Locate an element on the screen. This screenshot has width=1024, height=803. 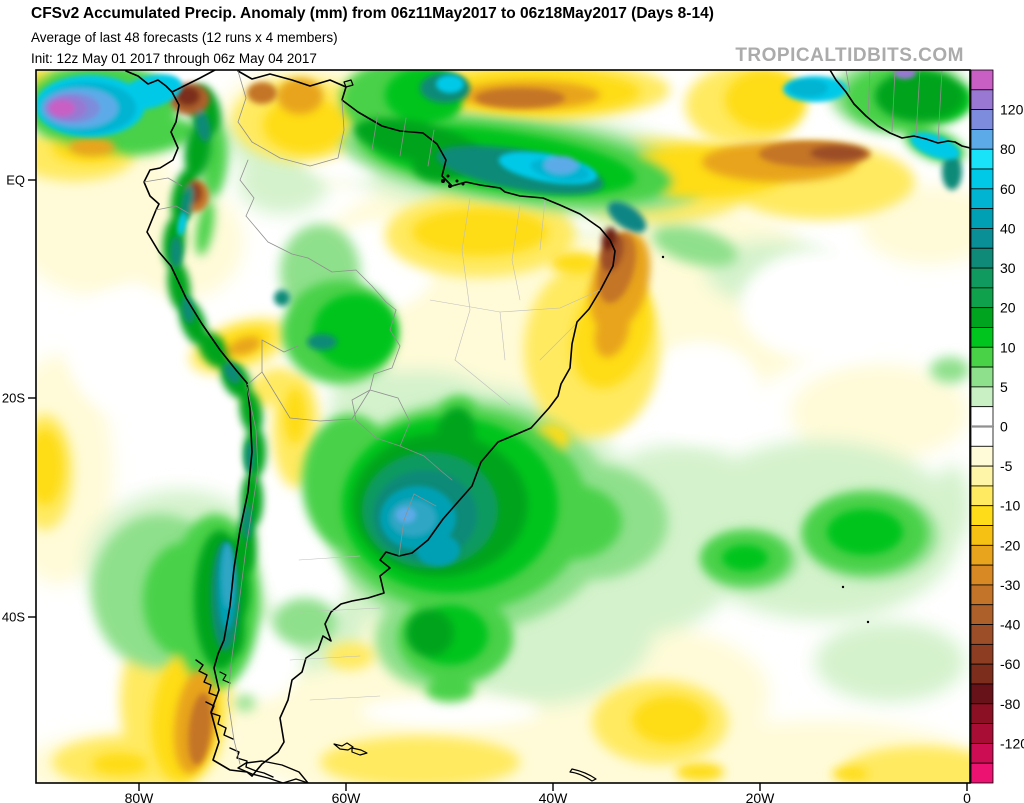
colorbar-label: 0 is located at coordinates (1004, 427).